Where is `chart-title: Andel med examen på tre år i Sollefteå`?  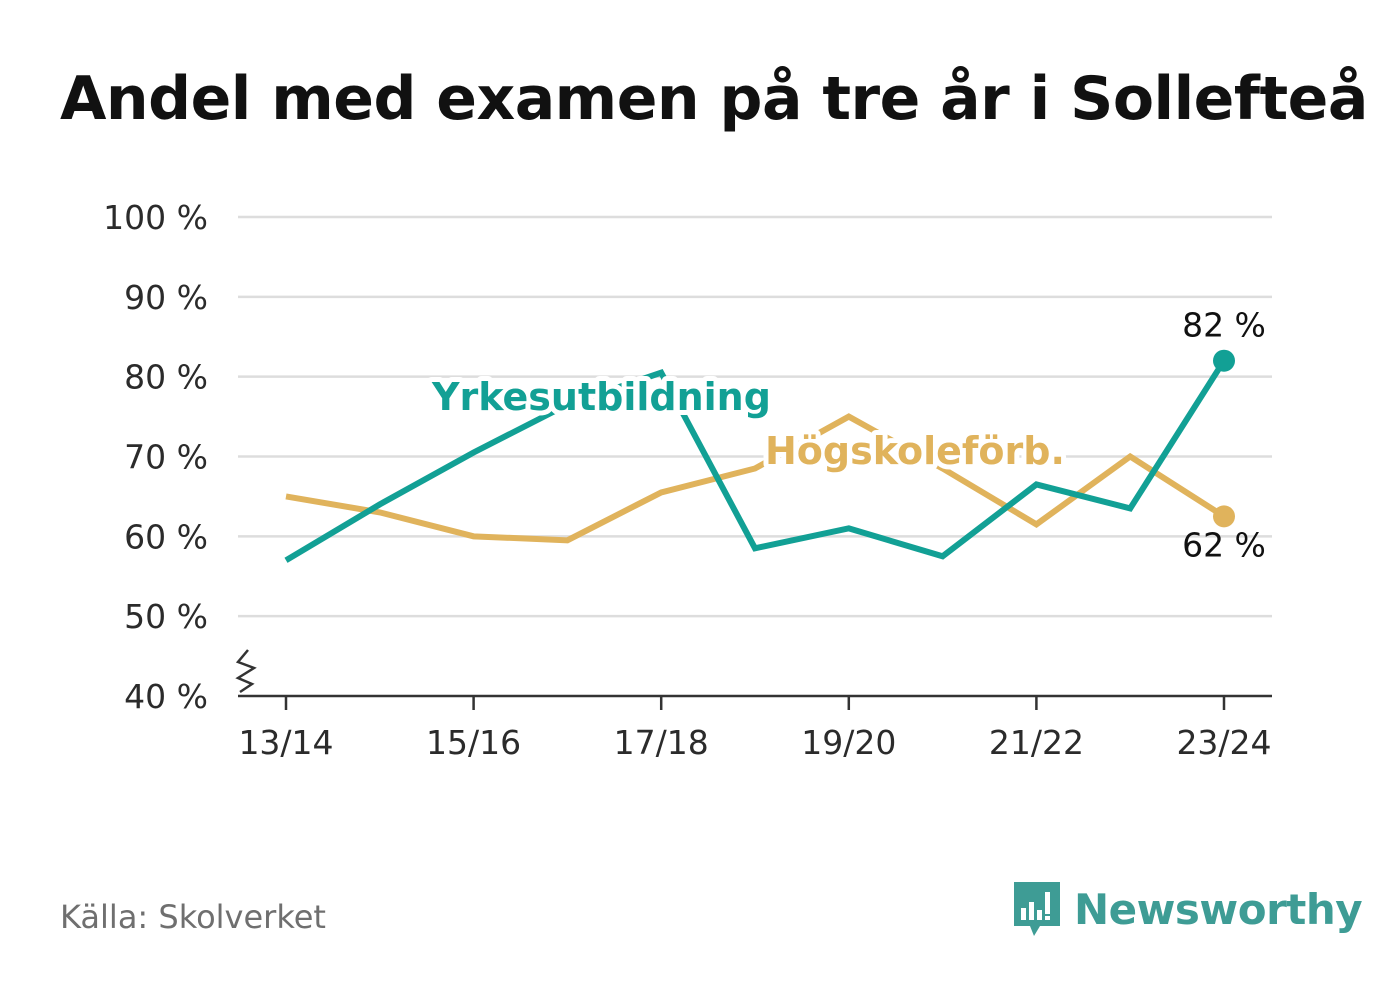
chart-title: Andel med examen på tre år i Sollefteå is located at coordinates (714, 99).